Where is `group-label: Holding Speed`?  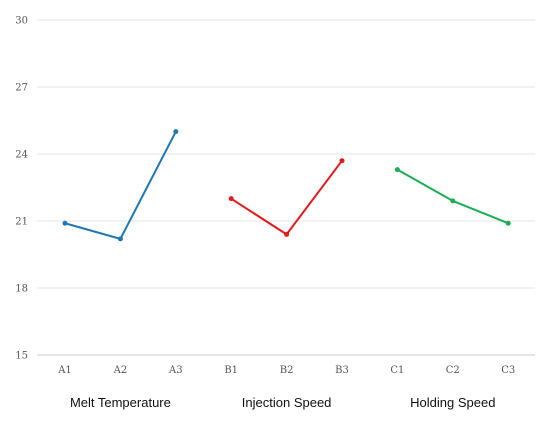 group-label: Holding Speed is located at coordinates (452, 402).